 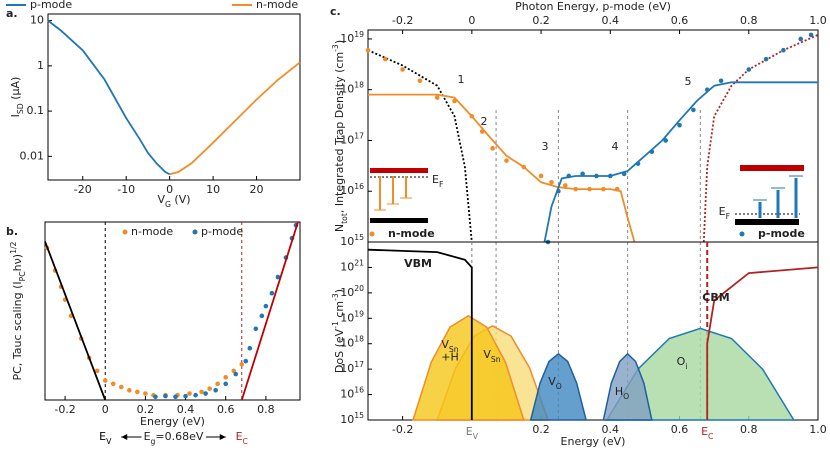 What do you see at coordinates (37, 20) in the screenshot?
I see `y-tick-label: 10` at bounding box center [37, 20].